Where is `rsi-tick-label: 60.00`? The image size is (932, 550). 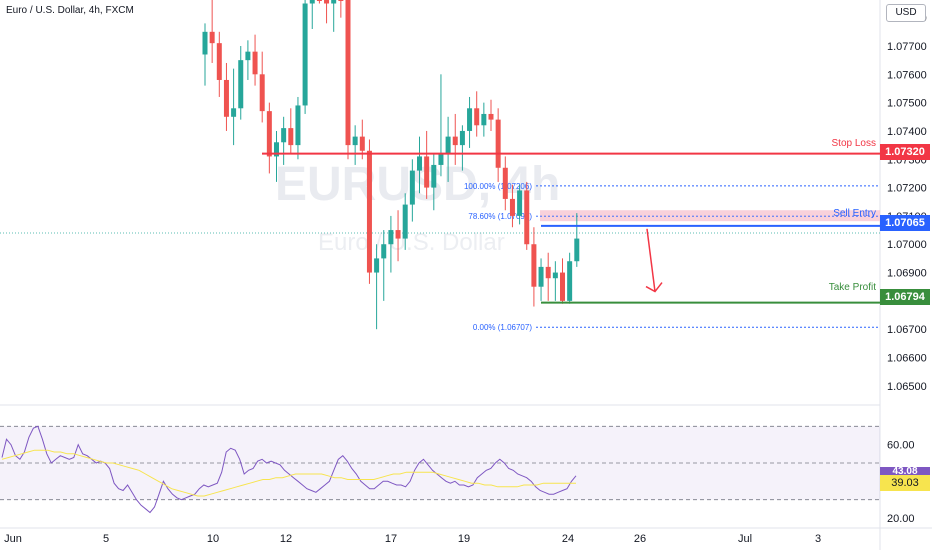
rsi-tick-label: 60.00 is located at coordinates (901, 446).